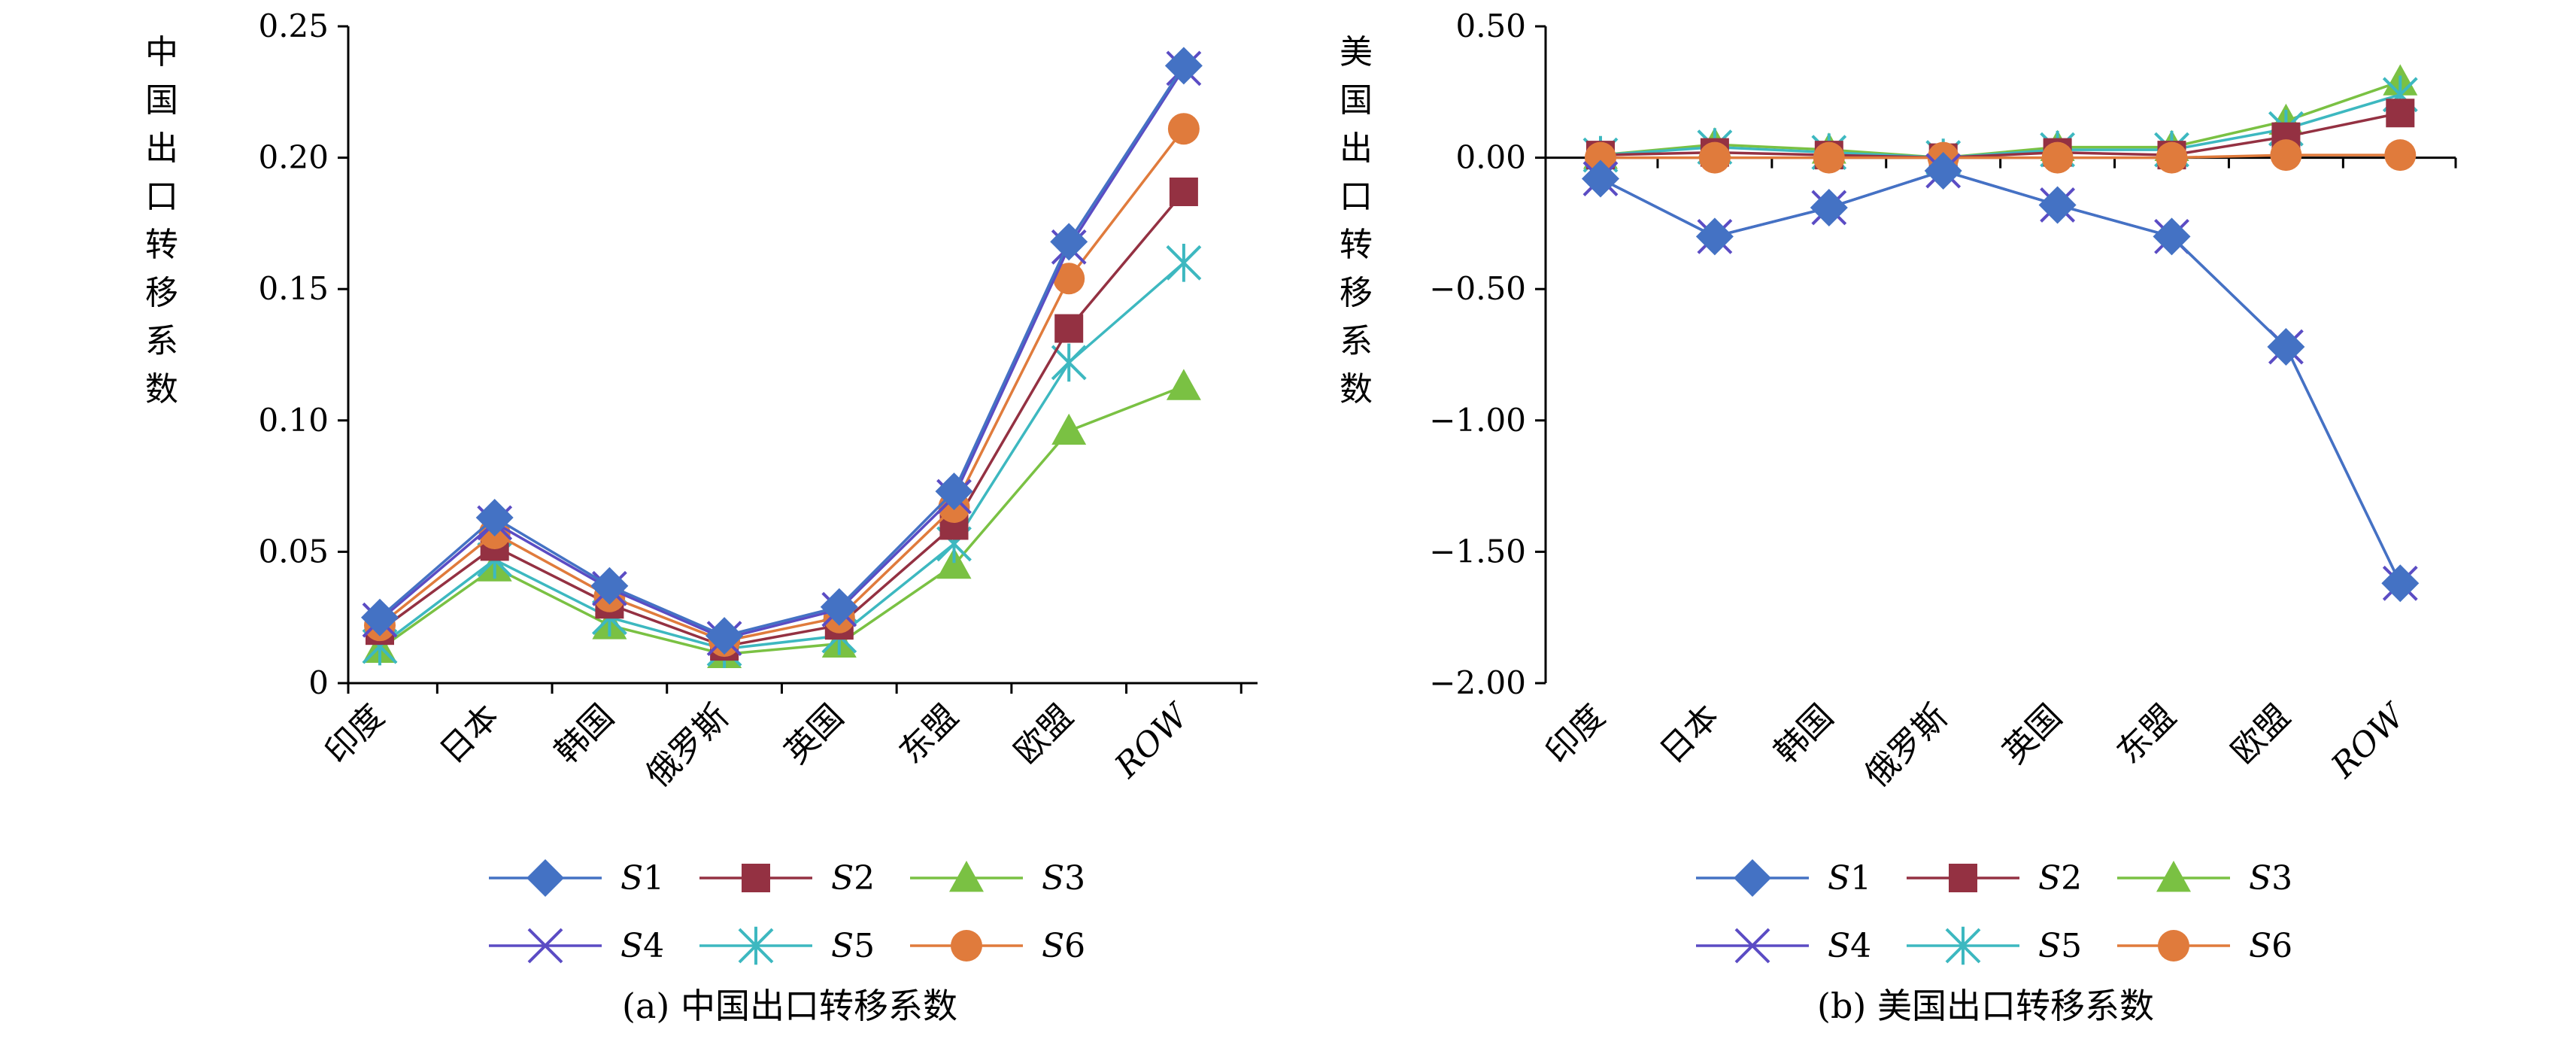 Image resolution: width=2576 pixels, height=1039 pixels. I want to click on legend-label: S3, so click(2270, 878).